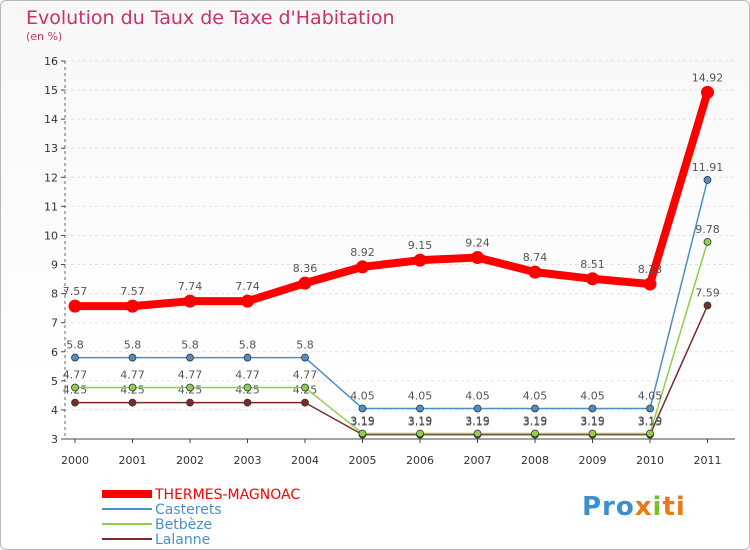 The height and width of the screenshot is (550, 750). What do you see at coordinates (305, 268) in the screenshot?
I see `data-label: 8.36` at bounding box center [305, 268].